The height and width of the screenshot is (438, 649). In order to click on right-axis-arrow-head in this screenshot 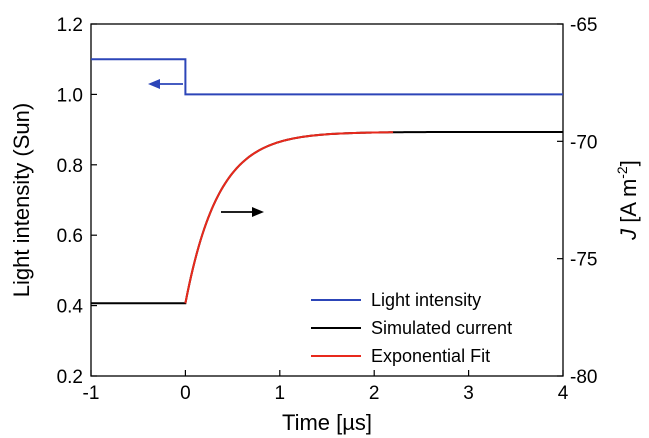, I will do `click(258, 212)`.